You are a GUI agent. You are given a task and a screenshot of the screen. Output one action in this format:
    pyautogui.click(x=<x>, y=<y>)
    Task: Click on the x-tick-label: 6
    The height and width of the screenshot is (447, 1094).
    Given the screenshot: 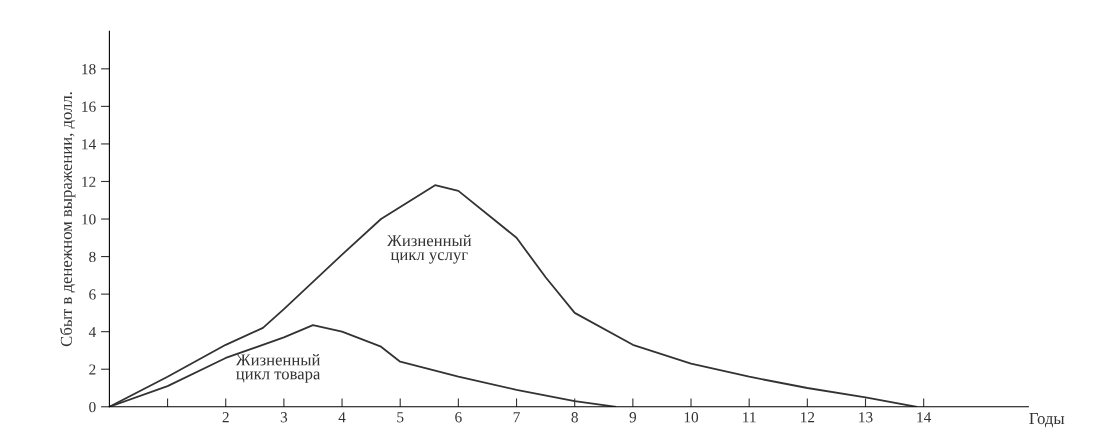 What is the action you would take?
    pyautogui.click(x=458, y=417)
    